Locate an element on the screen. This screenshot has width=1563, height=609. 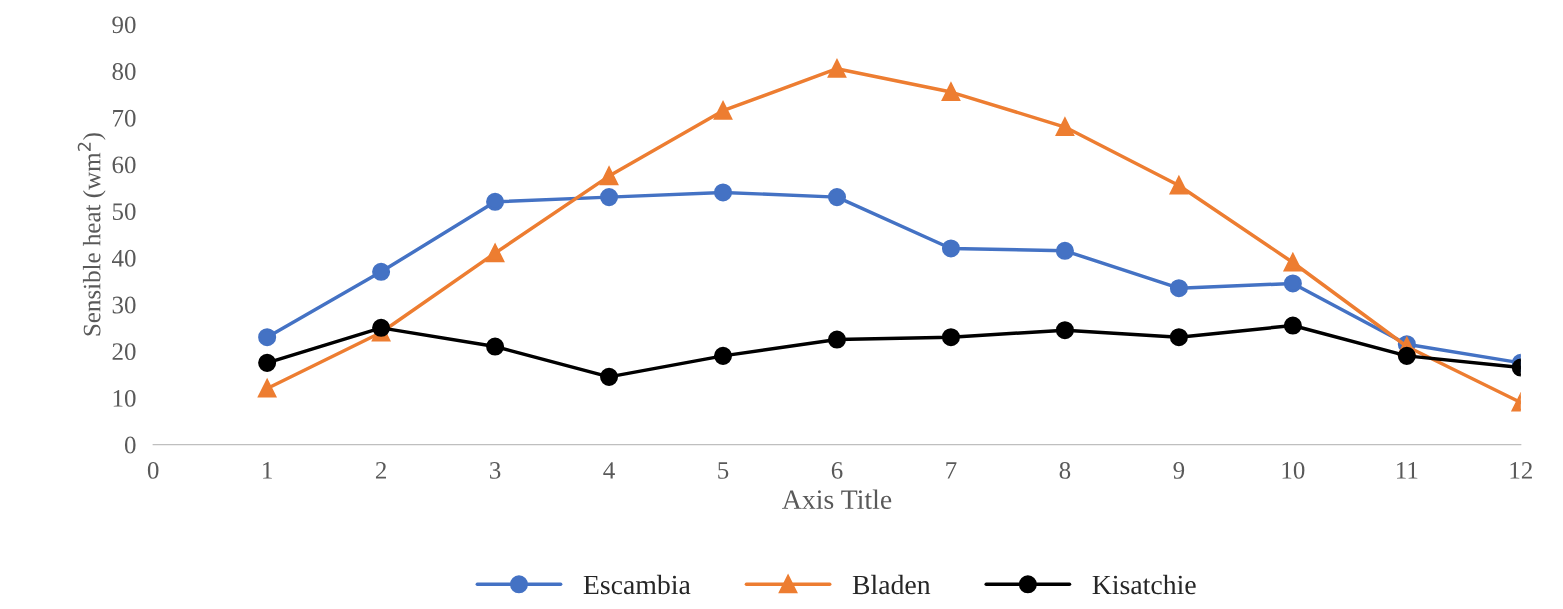
y-tick-label: 90 is located at coordinates (124, 25).